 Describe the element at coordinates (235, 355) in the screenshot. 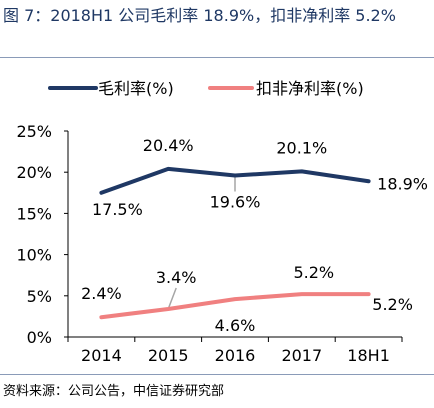

I see `x-tick-label: 2016` at that location.